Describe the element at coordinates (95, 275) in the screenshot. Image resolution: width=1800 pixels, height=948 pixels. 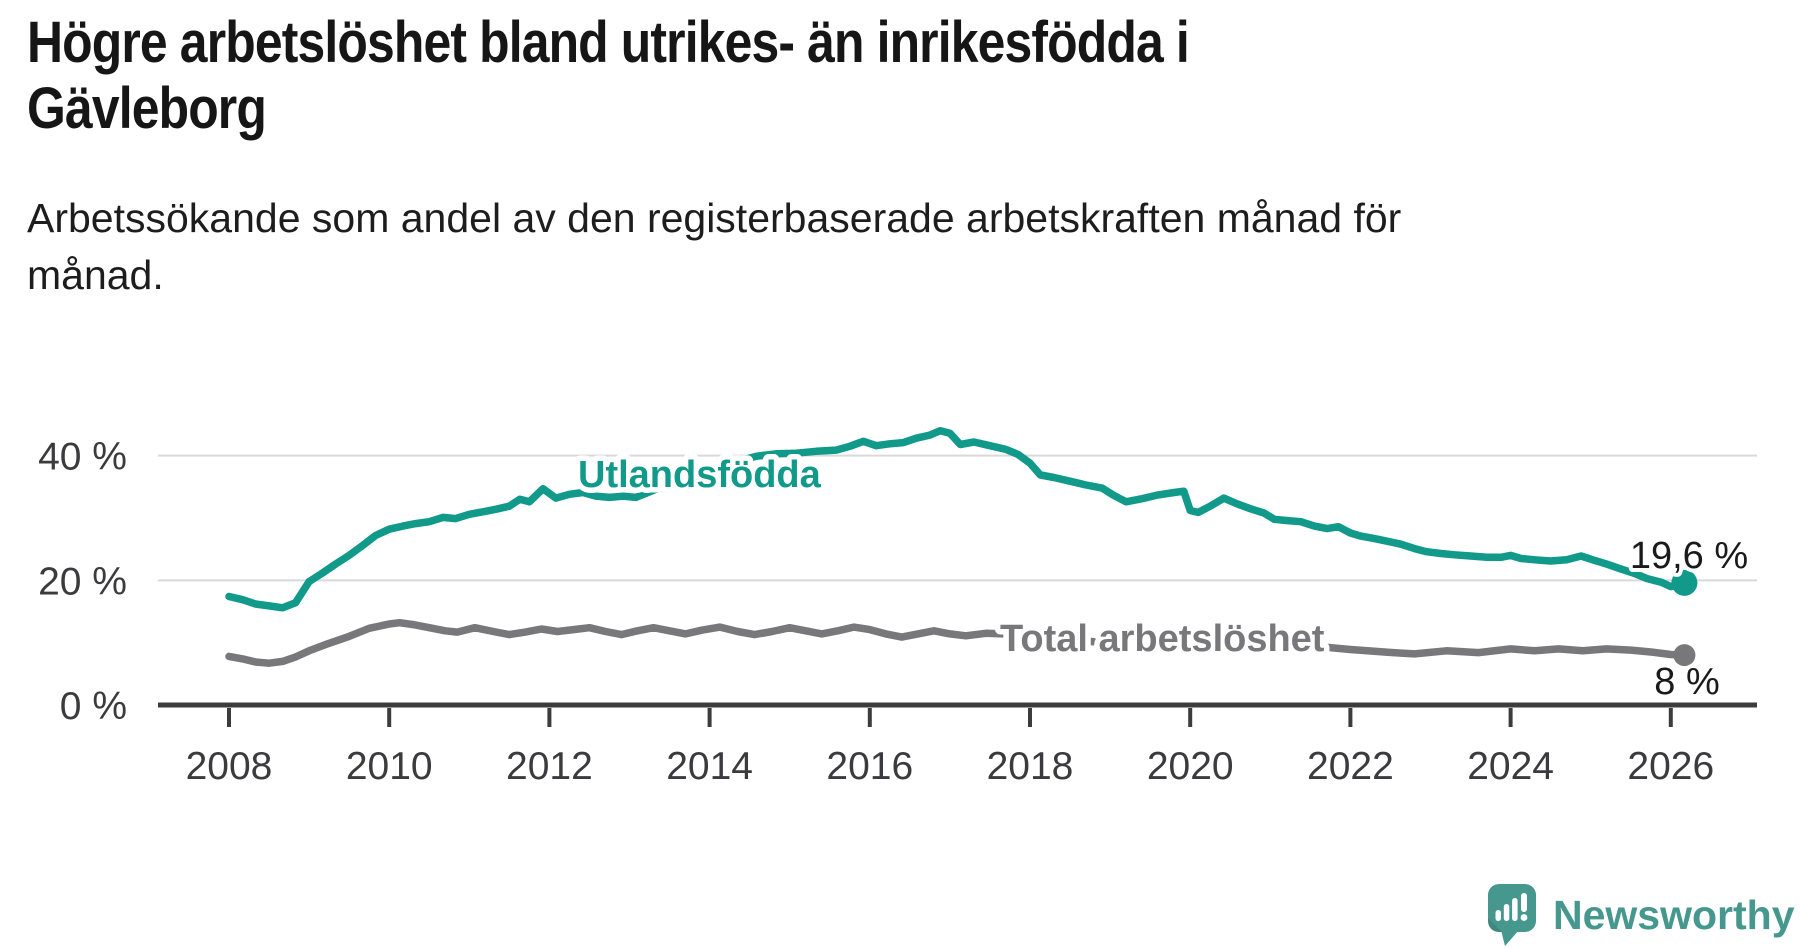
I see `page-subtitle-line-2: månad.` at that location.